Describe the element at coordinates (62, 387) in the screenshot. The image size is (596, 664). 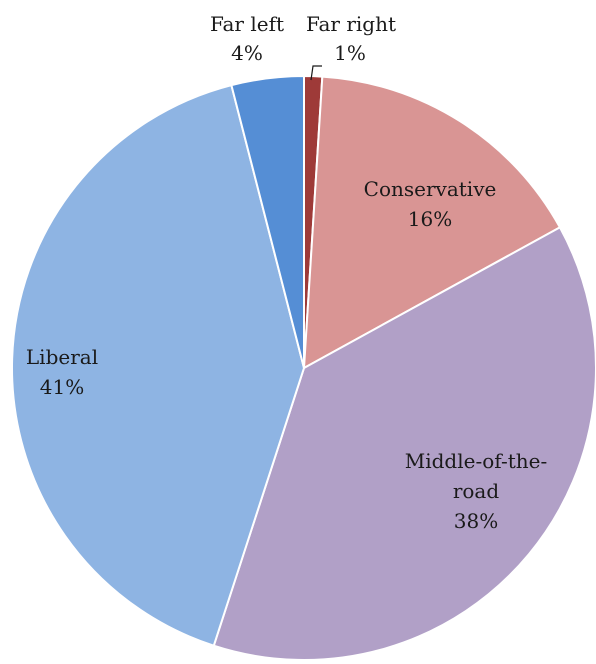
I see `liberal-label-value: 41%` at that location.